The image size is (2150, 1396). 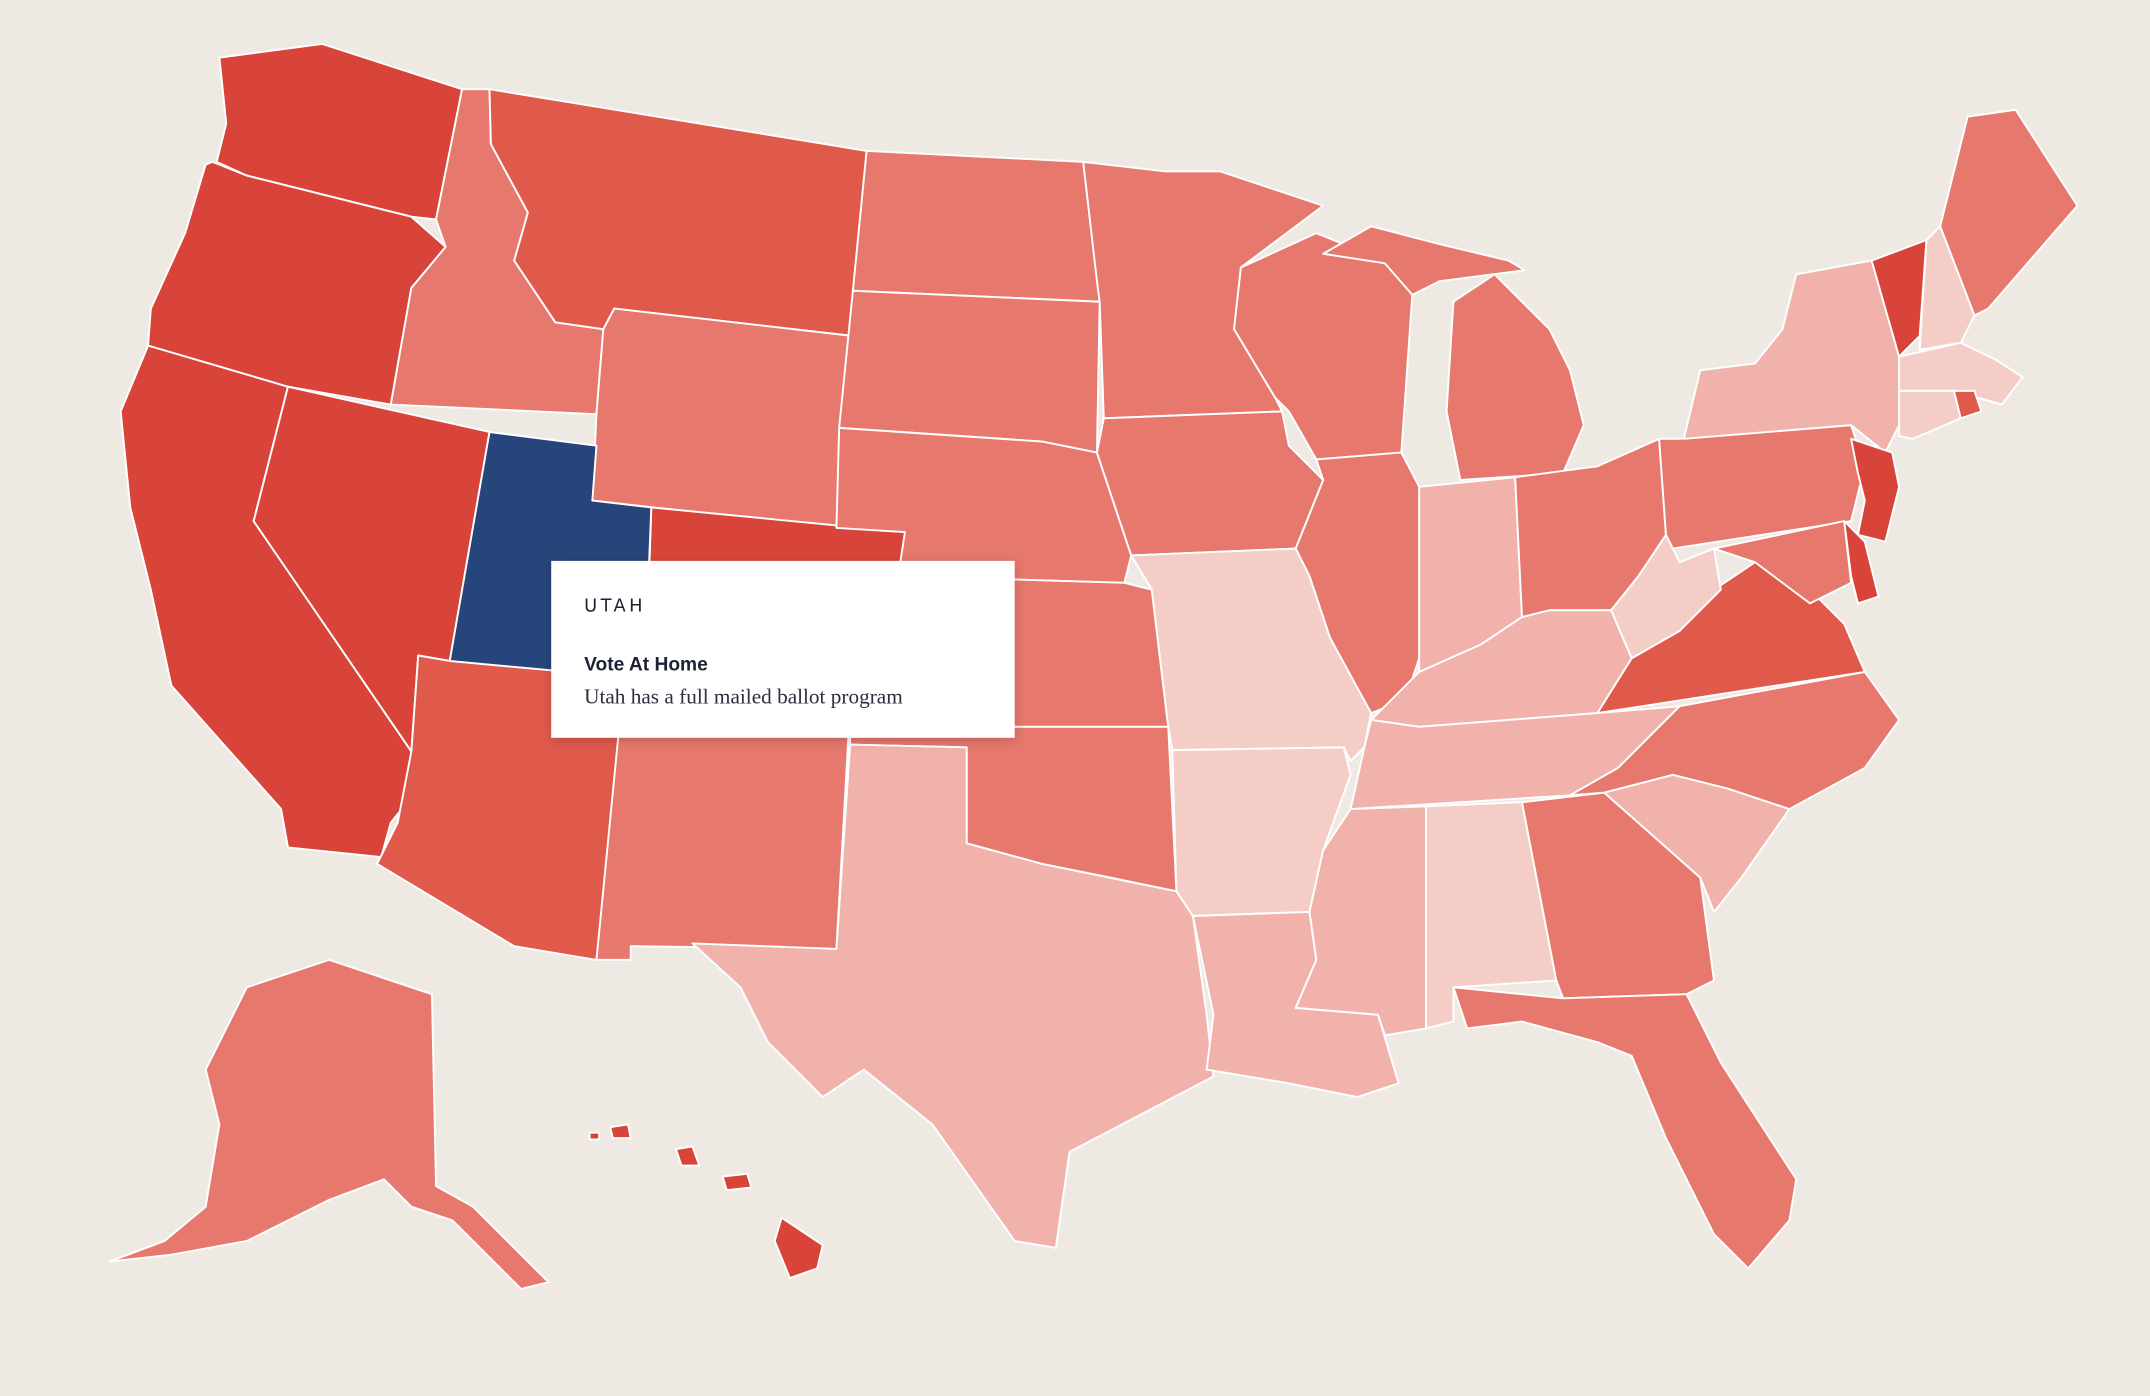 What do you see at coordinates (615, 606) in the screenshot?
I see `tooltip-state: UTAH` at bounding box center [615, 606].